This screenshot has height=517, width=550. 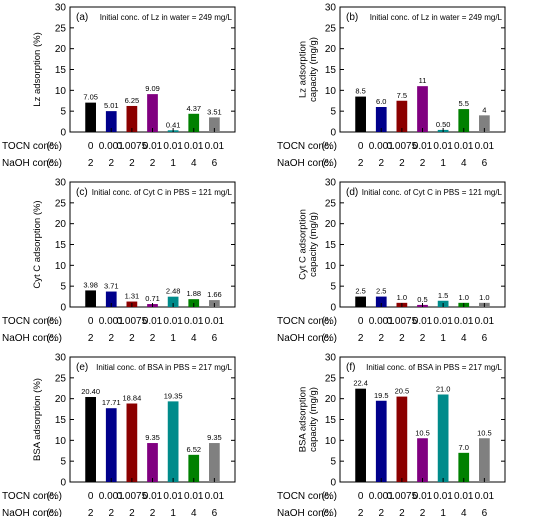 I want to click on y-tick-label: 0, so click(x=333, y=483).